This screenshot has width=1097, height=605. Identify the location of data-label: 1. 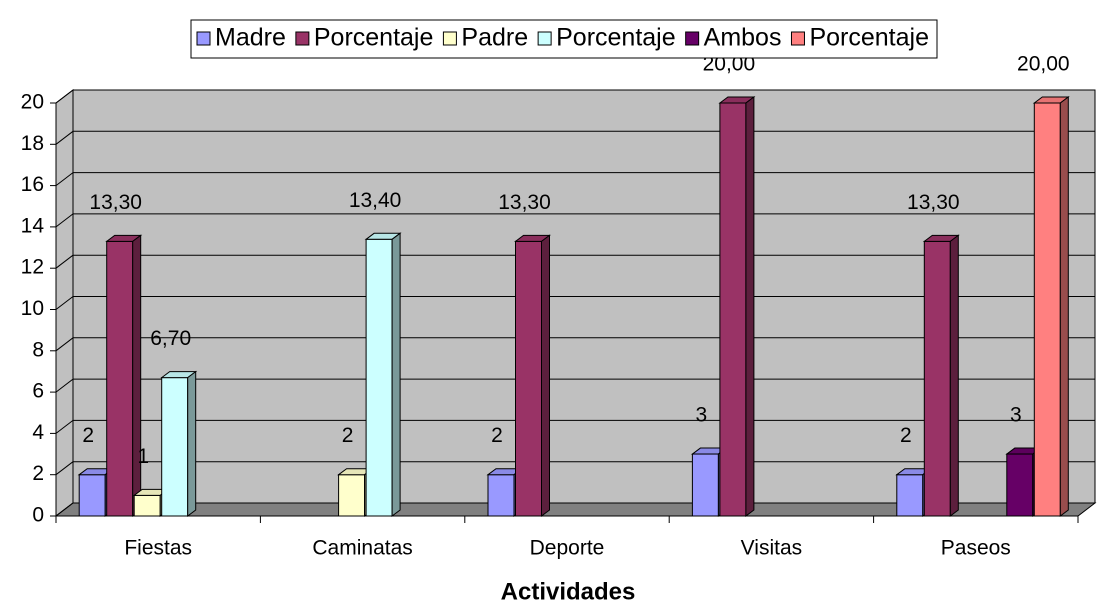
(143, 456).